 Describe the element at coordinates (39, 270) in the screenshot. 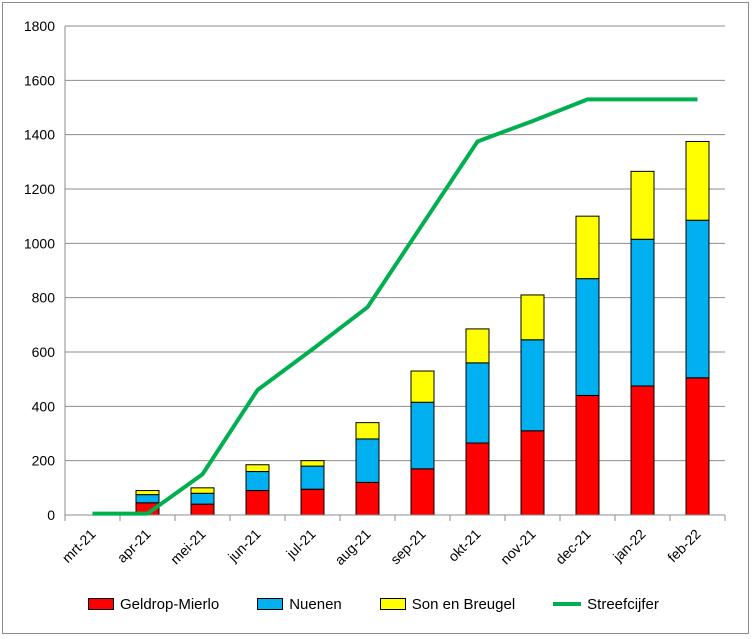

I see `y-tick-labels: 0 200 400 600 800 1000 1200 1400 1600 1800` at that location.